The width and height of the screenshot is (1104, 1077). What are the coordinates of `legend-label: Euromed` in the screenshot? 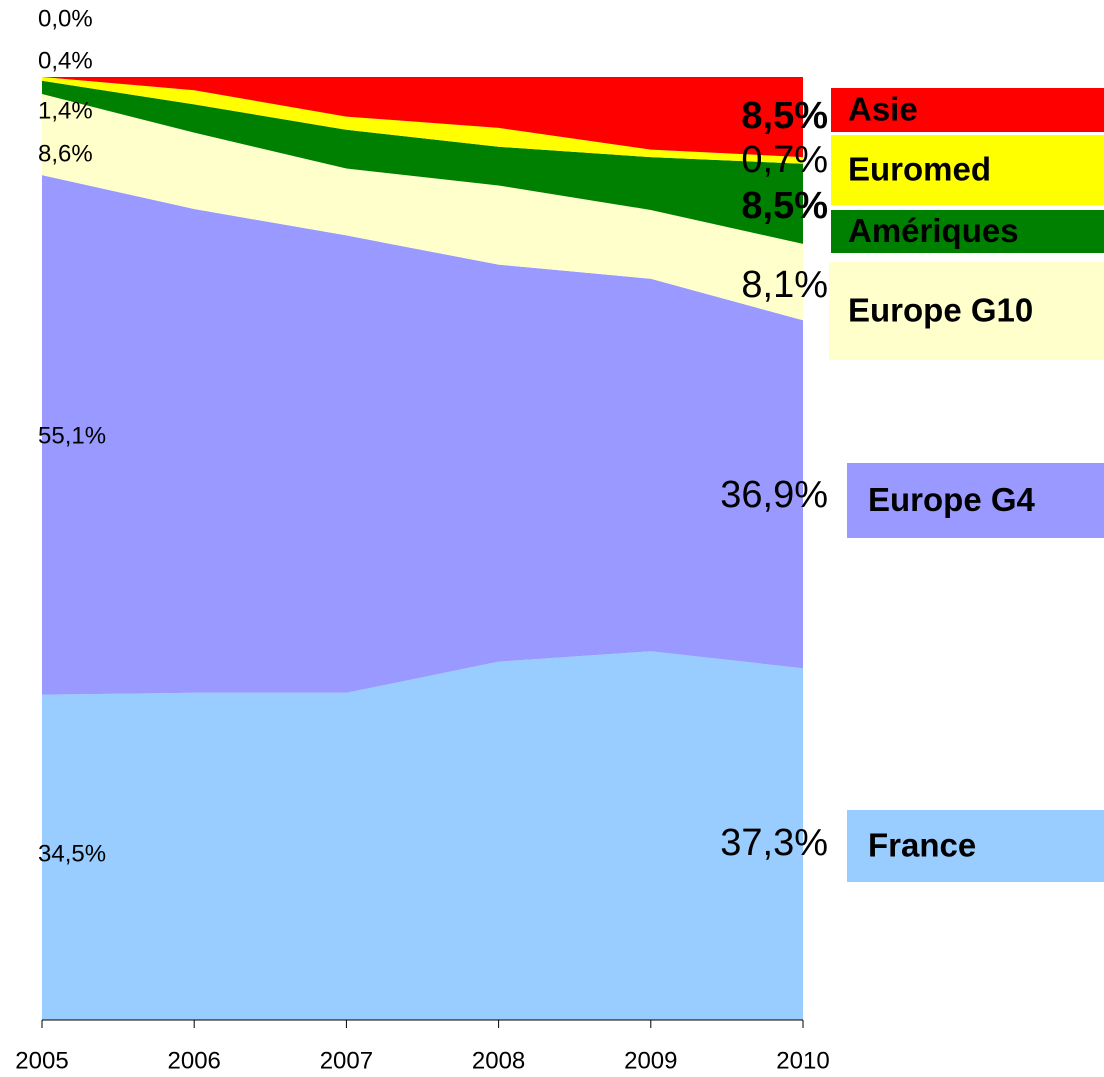 It's located at (919, 169).